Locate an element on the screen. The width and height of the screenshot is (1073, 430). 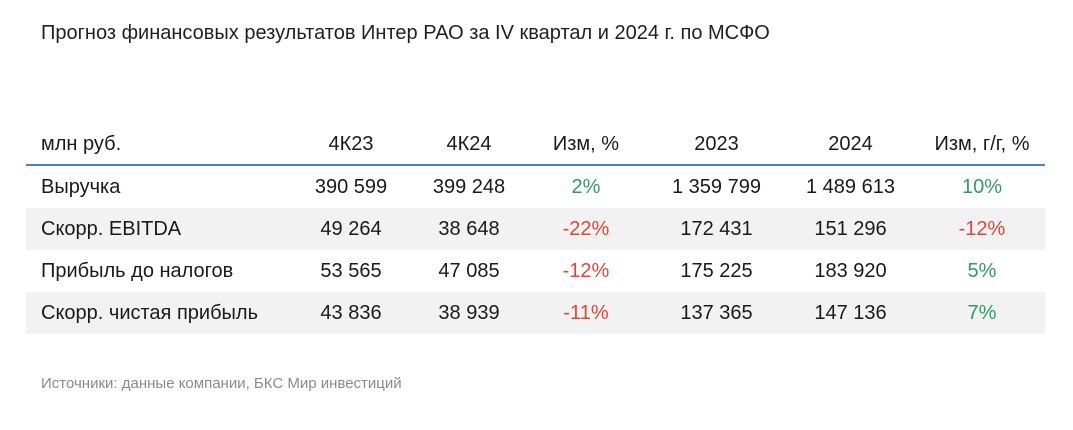
cell-change-quarter: -12% is located at coordinates (586, 271).